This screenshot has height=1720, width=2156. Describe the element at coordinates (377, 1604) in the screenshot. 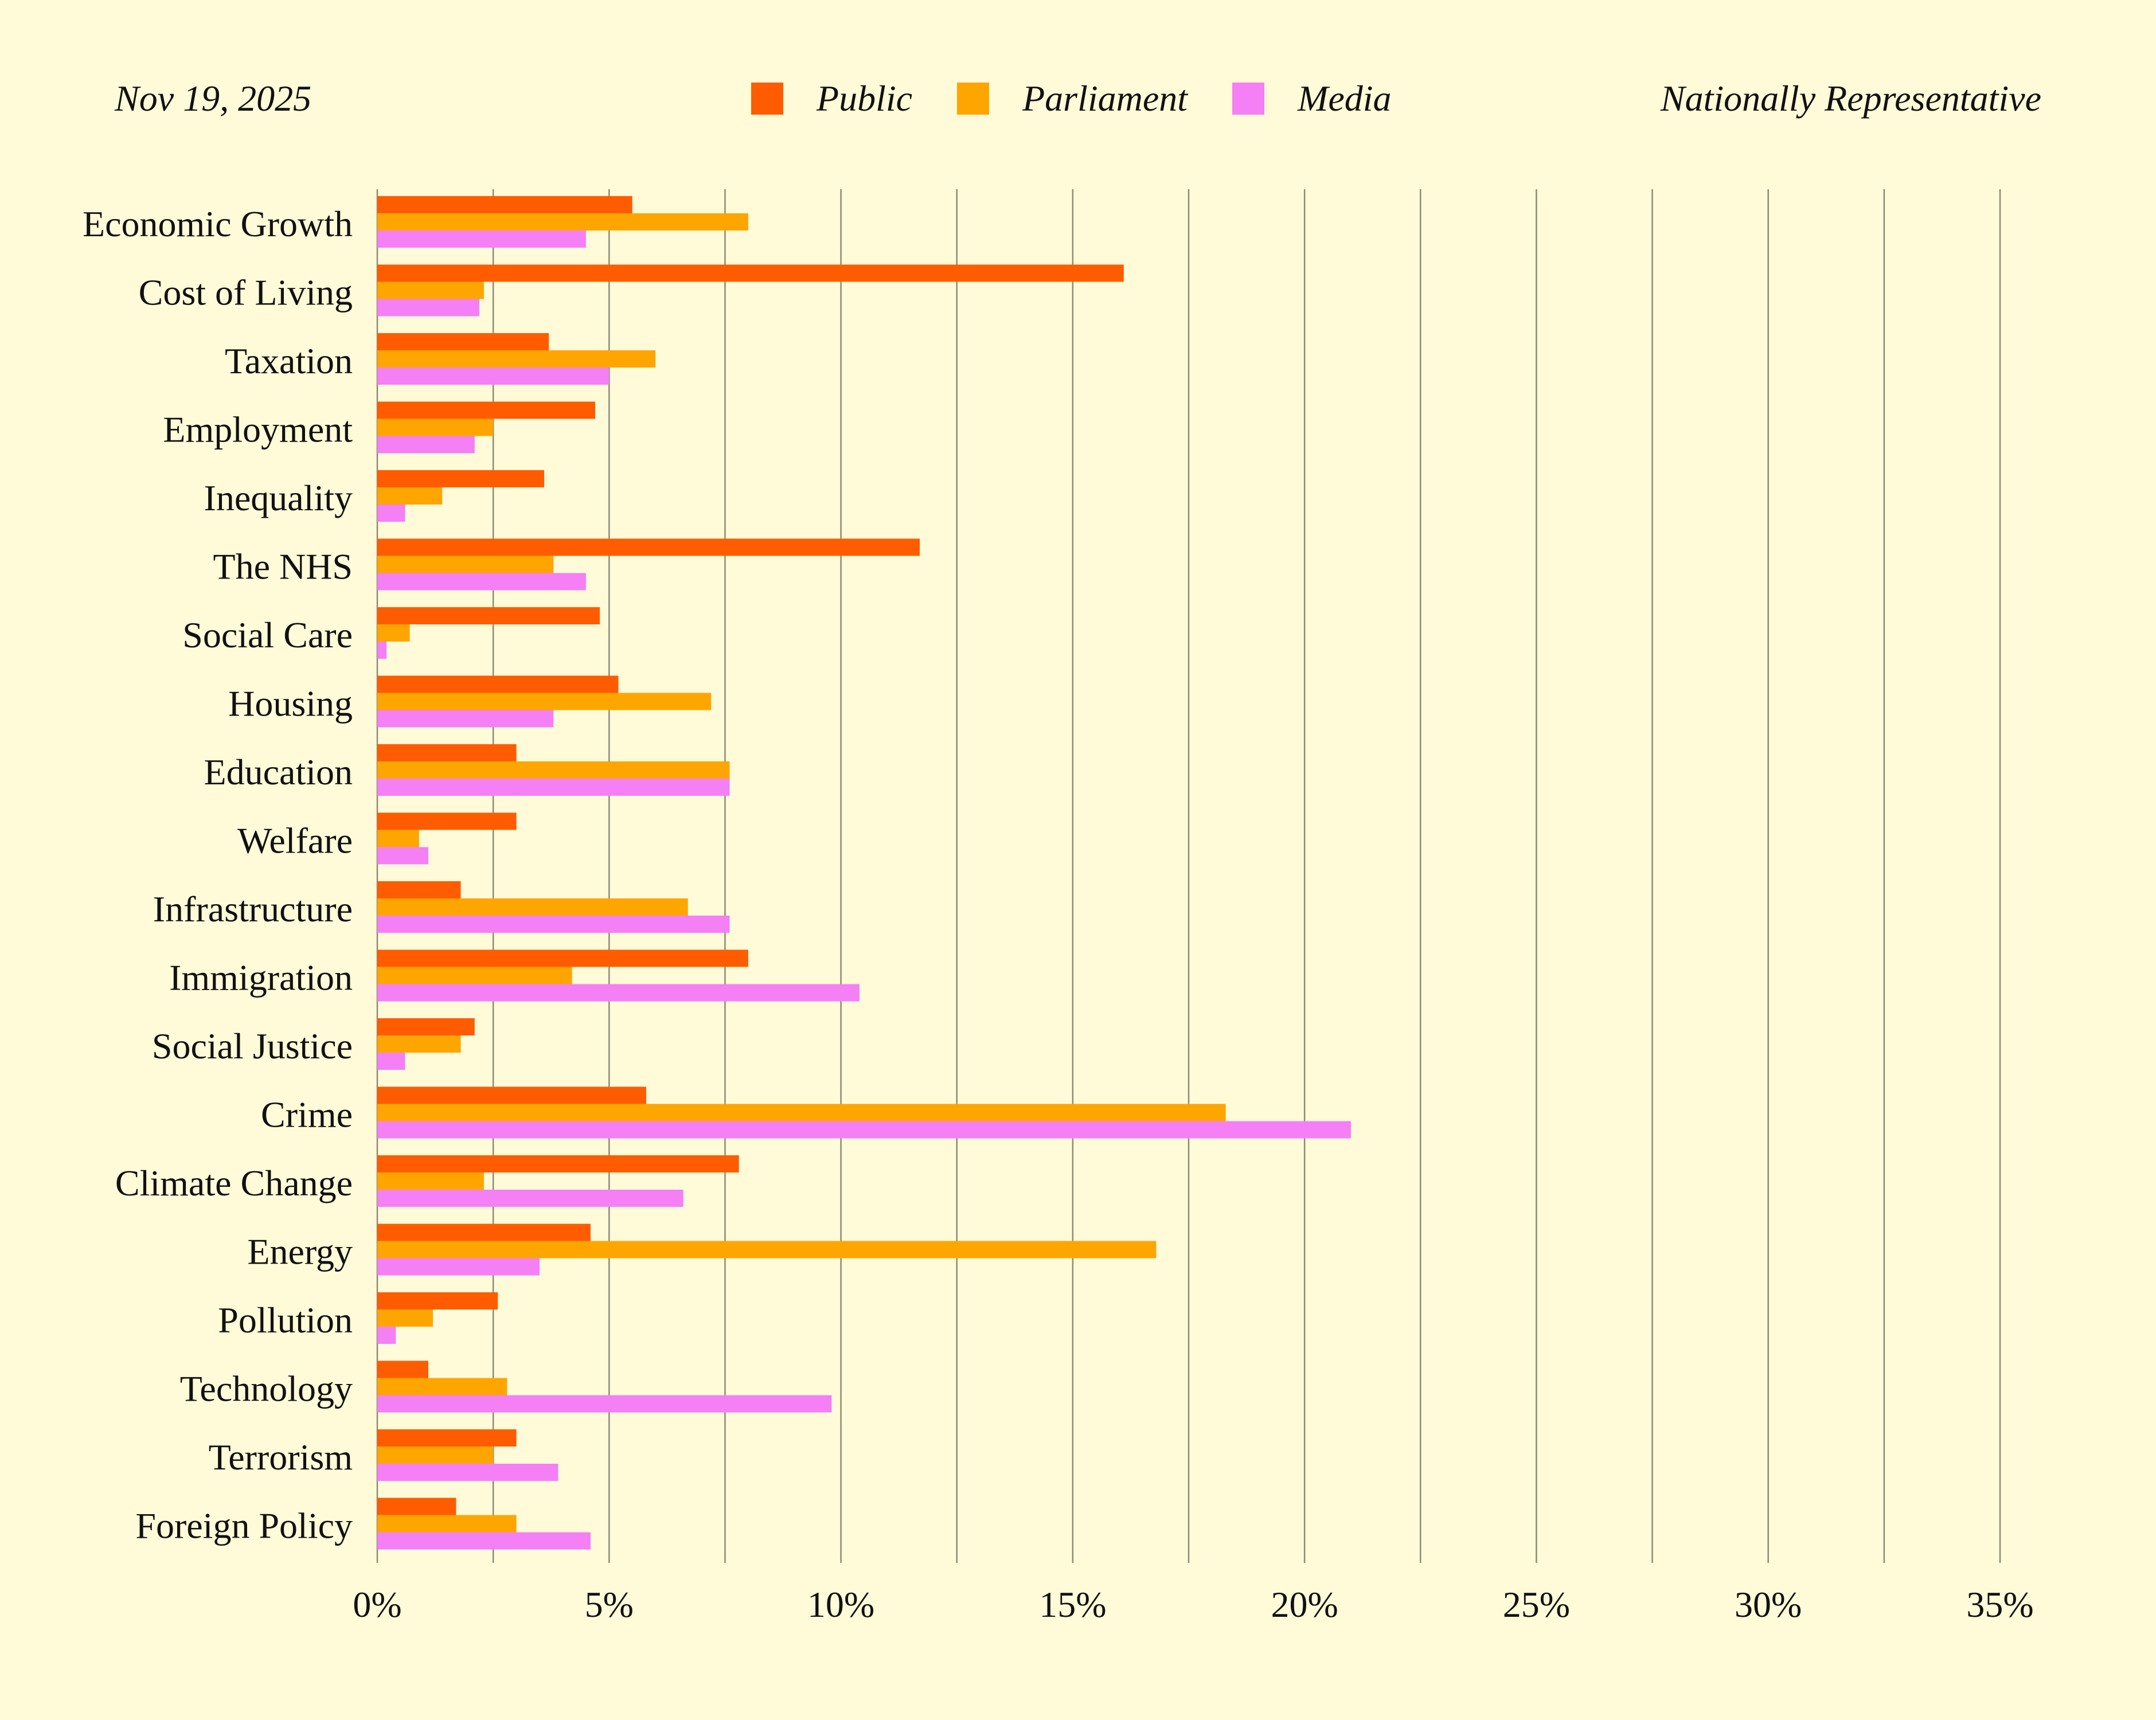

I see `x-tick-label: 0%` at that location.